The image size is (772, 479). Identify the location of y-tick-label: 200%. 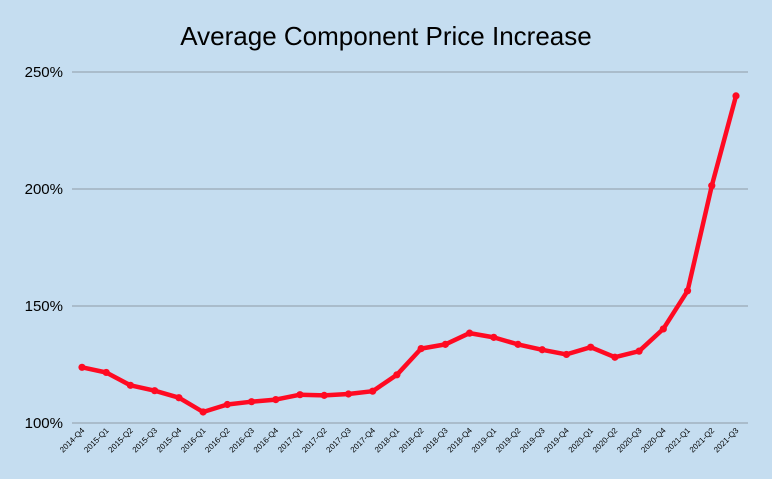
(44, 189).